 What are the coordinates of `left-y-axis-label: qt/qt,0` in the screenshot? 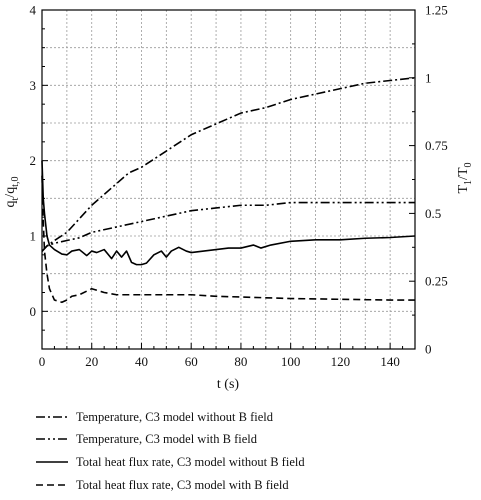 It's located at (12, 192).